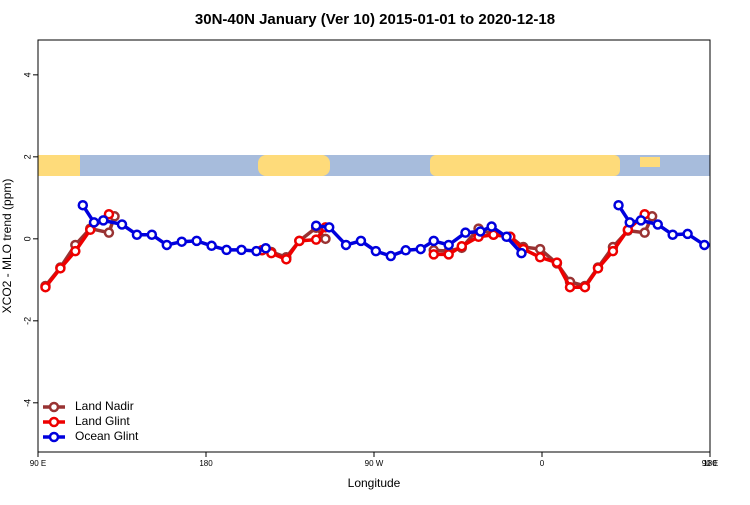 Image resolution: width=750 pixels, height=505 pixels. What do you see at coordinates (374, 165) in the screenshot?
I see `map-band` at bounding box center [374, 165].